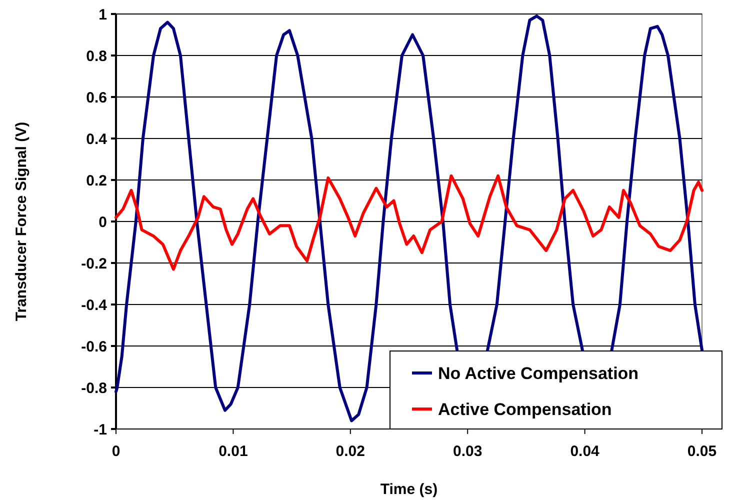 This screenshot has height=502, width=730. What do you see at coordinates (94, 263) in the screenshot?
I see `y-tick-label: -0.2` at bounding box center [94, 263].